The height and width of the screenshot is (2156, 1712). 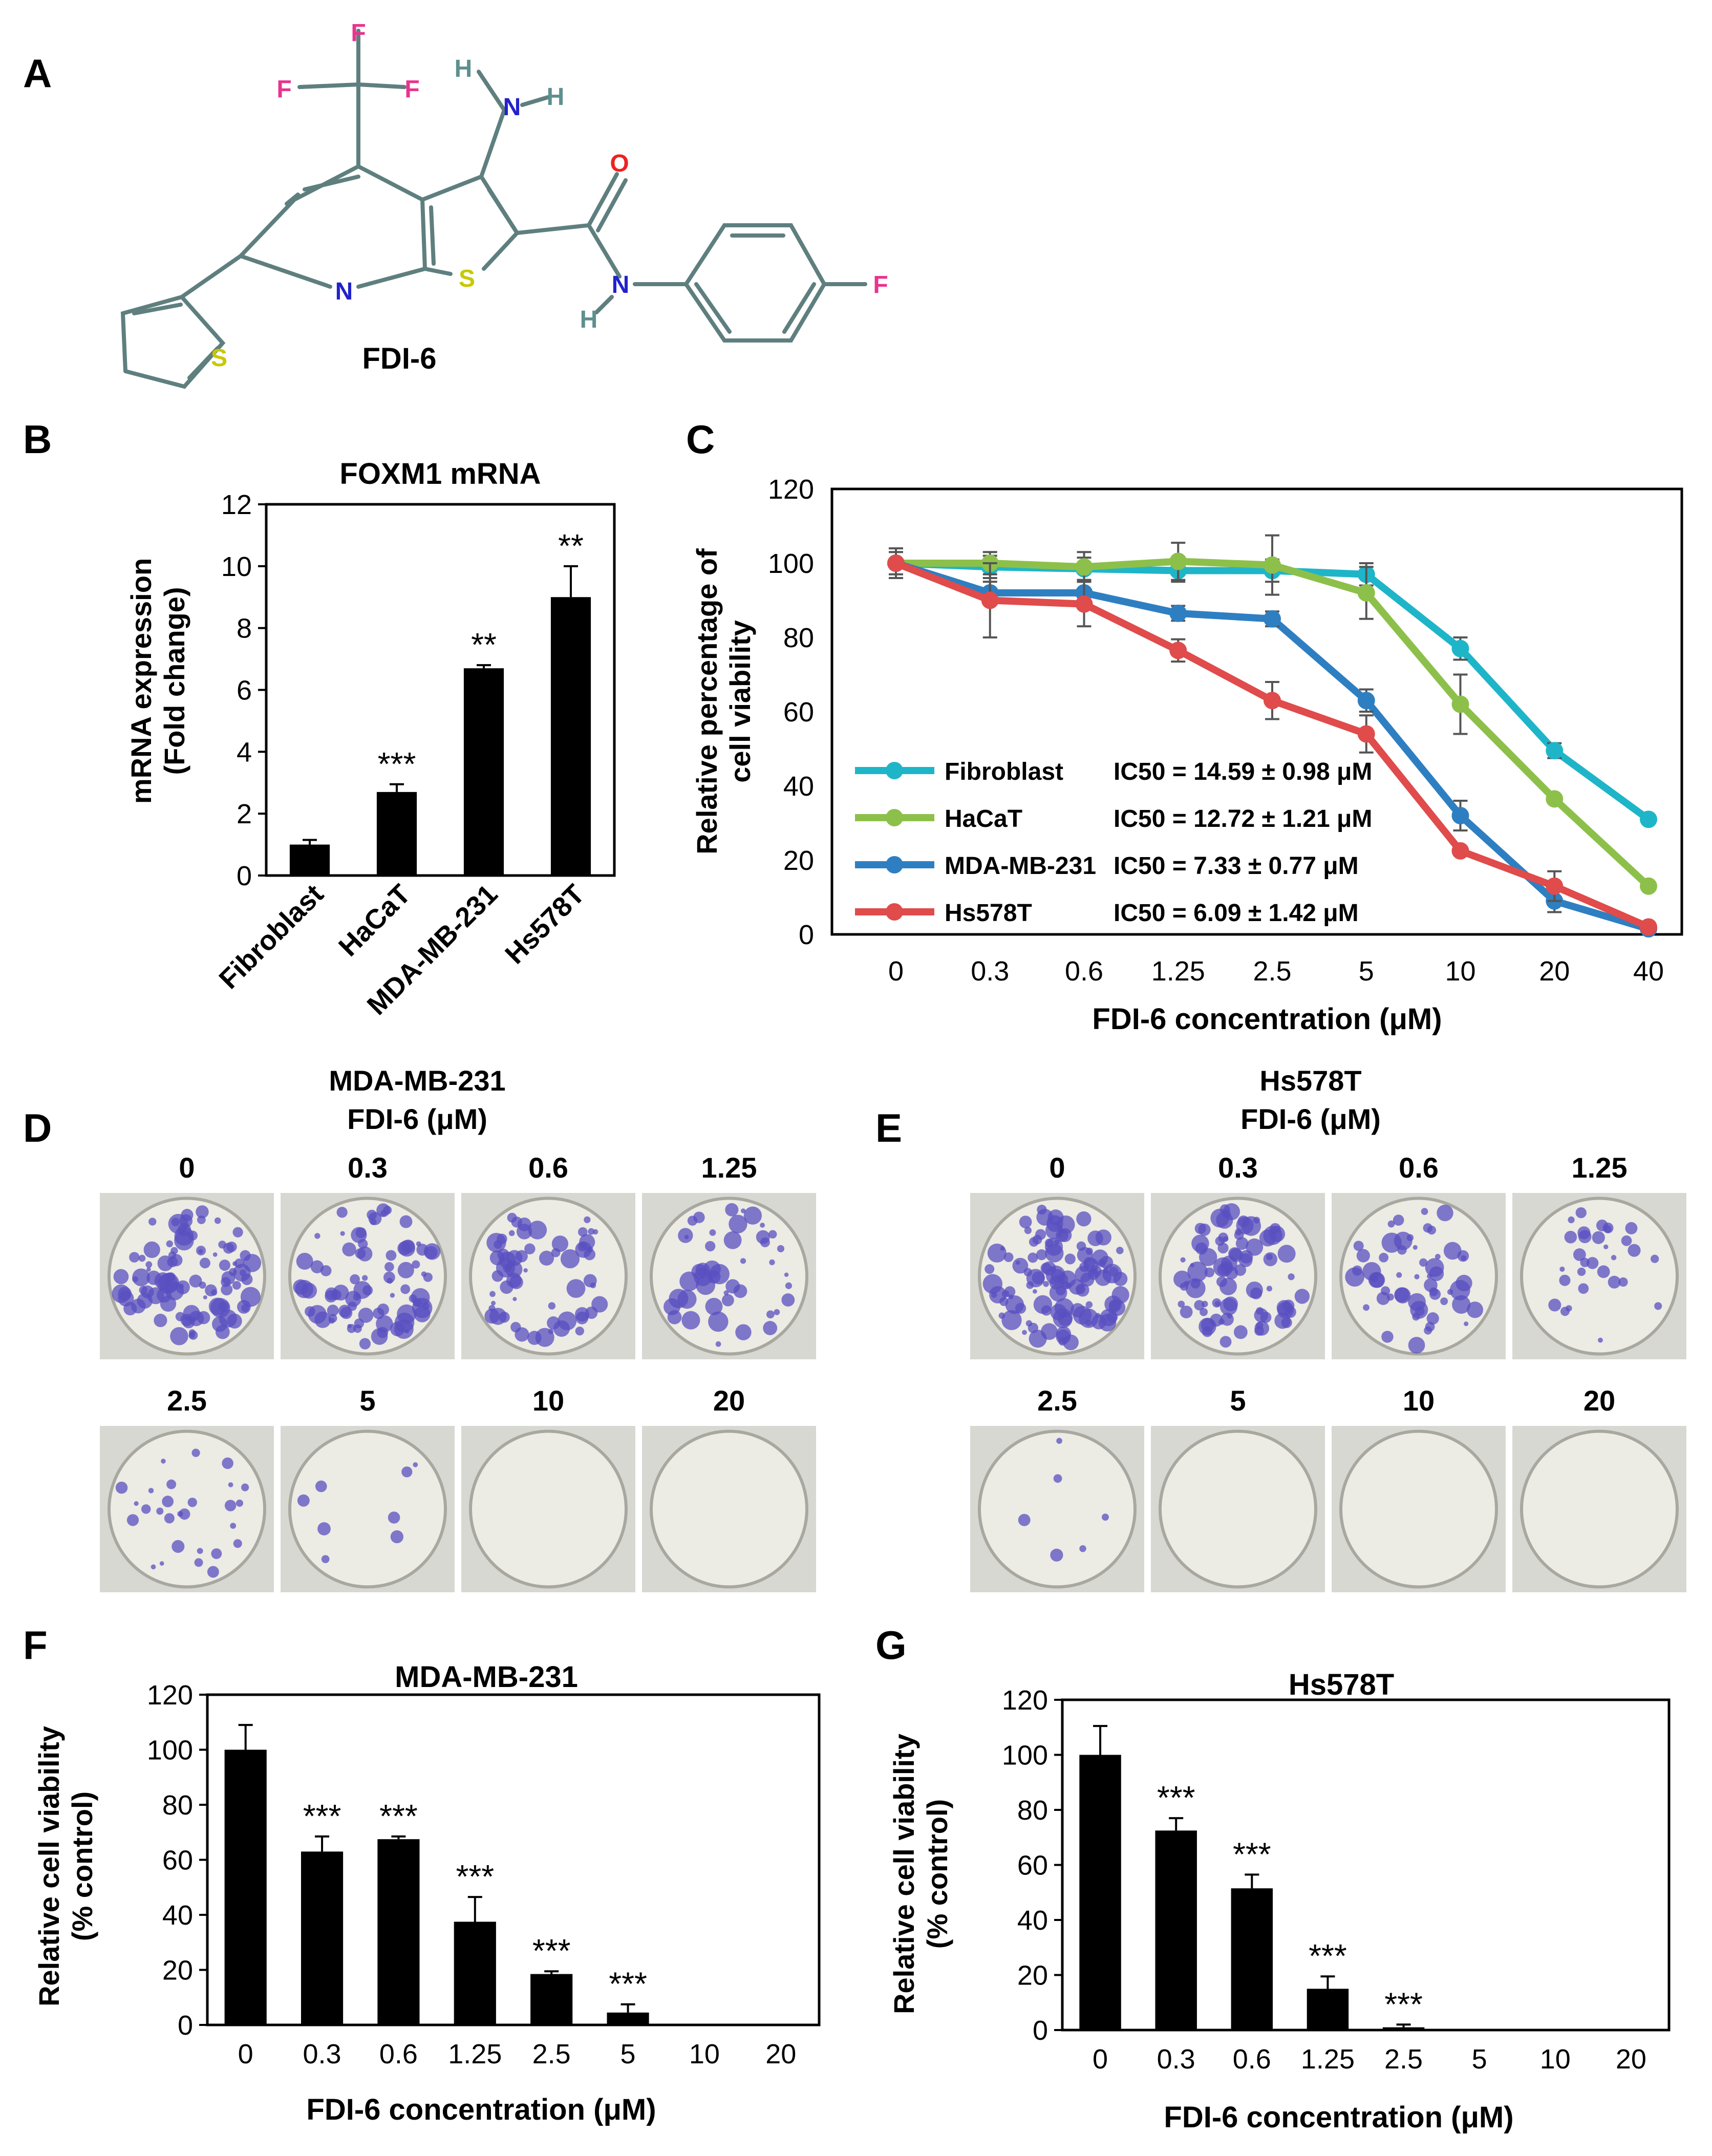 I want to click on chart-c-xtick-label-2: 0.6, so click(x=1084, y=971).